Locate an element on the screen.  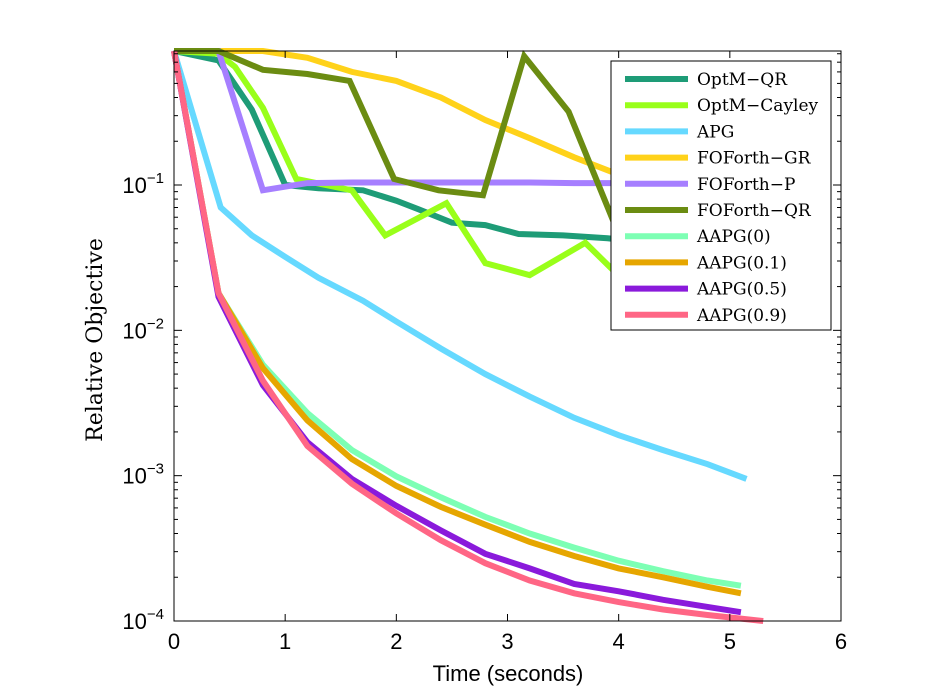
y-axis-title: Relative Objective is located at coordinates (95, 340).